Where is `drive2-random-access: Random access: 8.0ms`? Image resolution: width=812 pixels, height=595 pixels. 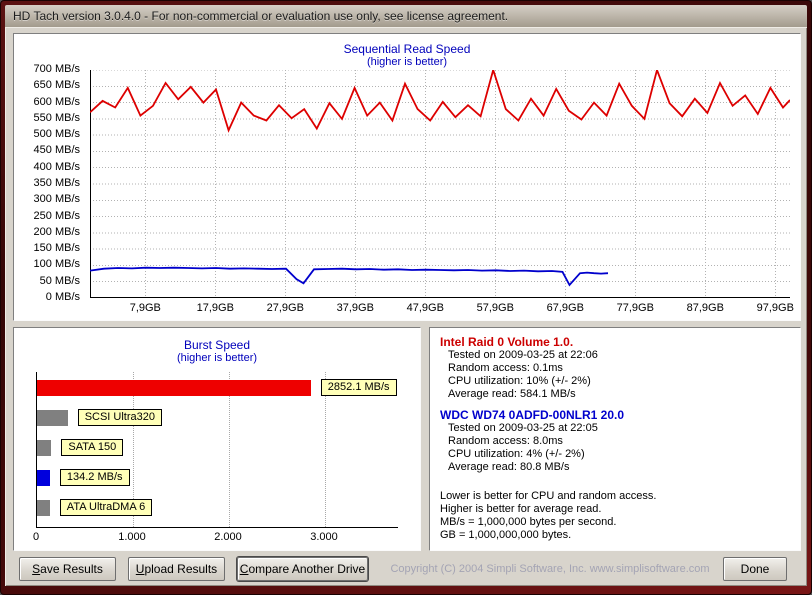 drive2-random-access: Random access: 8.0ms is located at coordinates (505, 441).